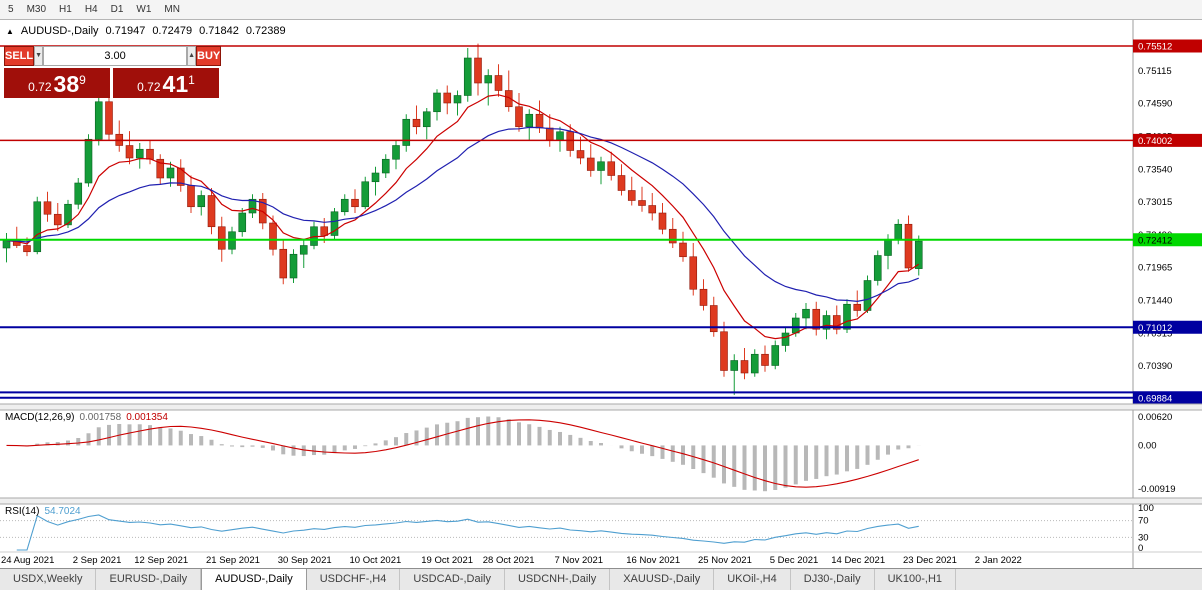 This screenshot has height=590, width=1202. I want to click on svg-text: 0.70390, so click(1155, 366).